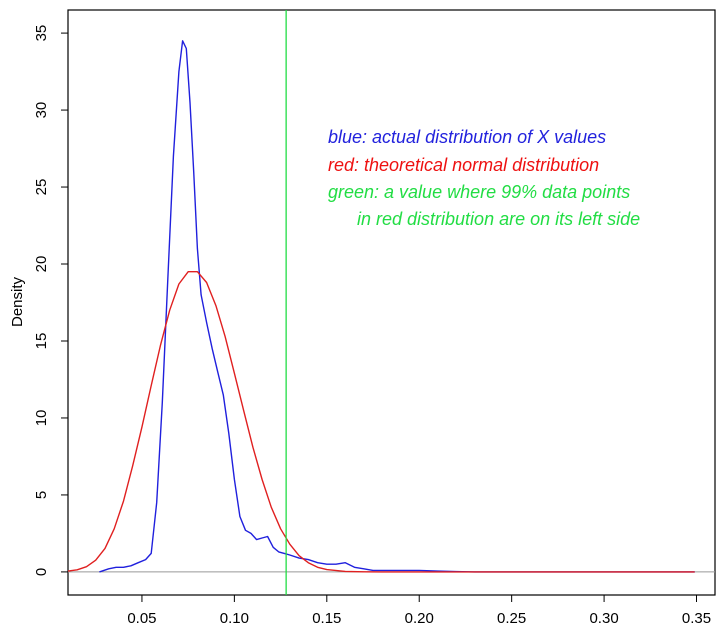  What do you see at coordinates (50, 300) in the screenshot?
I see `y-axis: 0 5 10 15 20 25 30 35` at bounding box center [50, 300].